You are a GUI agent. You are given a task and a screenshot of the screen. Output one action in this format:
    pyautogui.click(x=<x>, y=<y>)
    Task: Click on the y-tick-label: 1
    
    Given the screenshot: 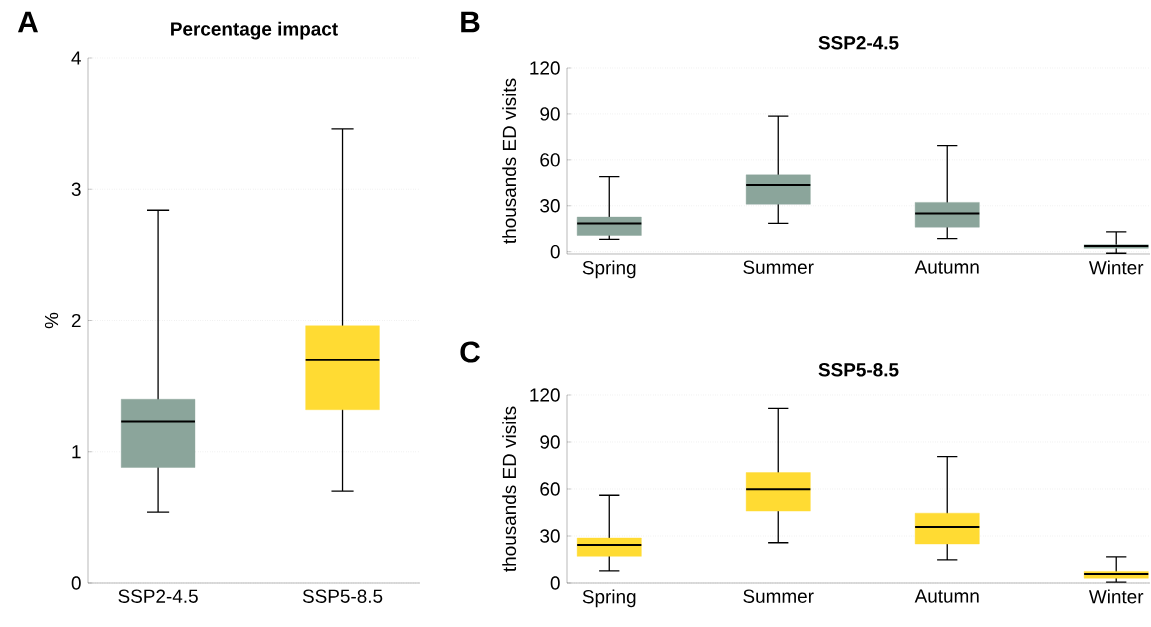 What is the action you would take?
    pyautogui.click(x=76, y=452)
    